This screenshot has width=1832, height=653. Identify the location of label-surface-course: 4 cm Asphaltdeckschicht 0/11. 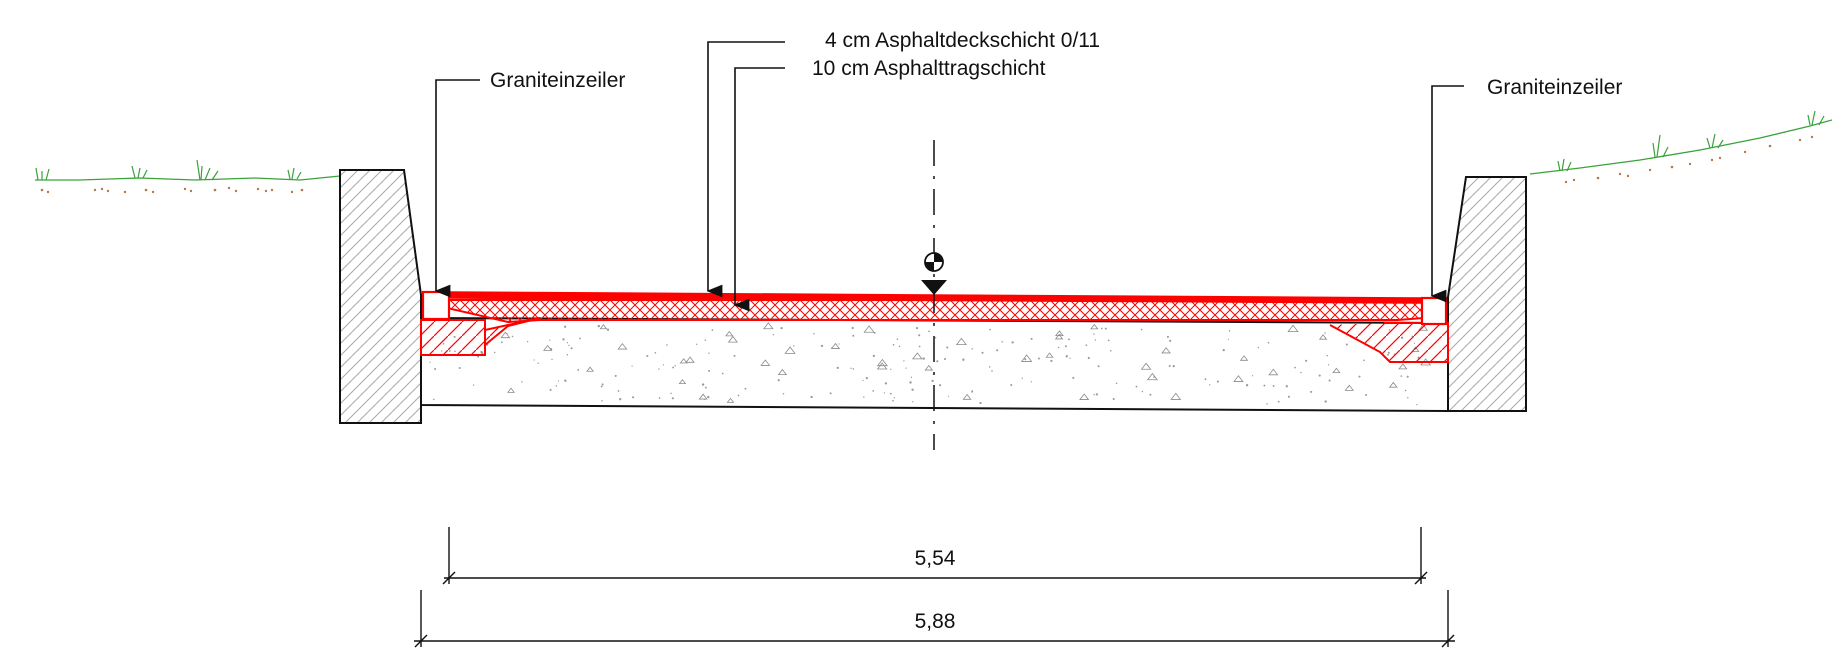
(962, 40).